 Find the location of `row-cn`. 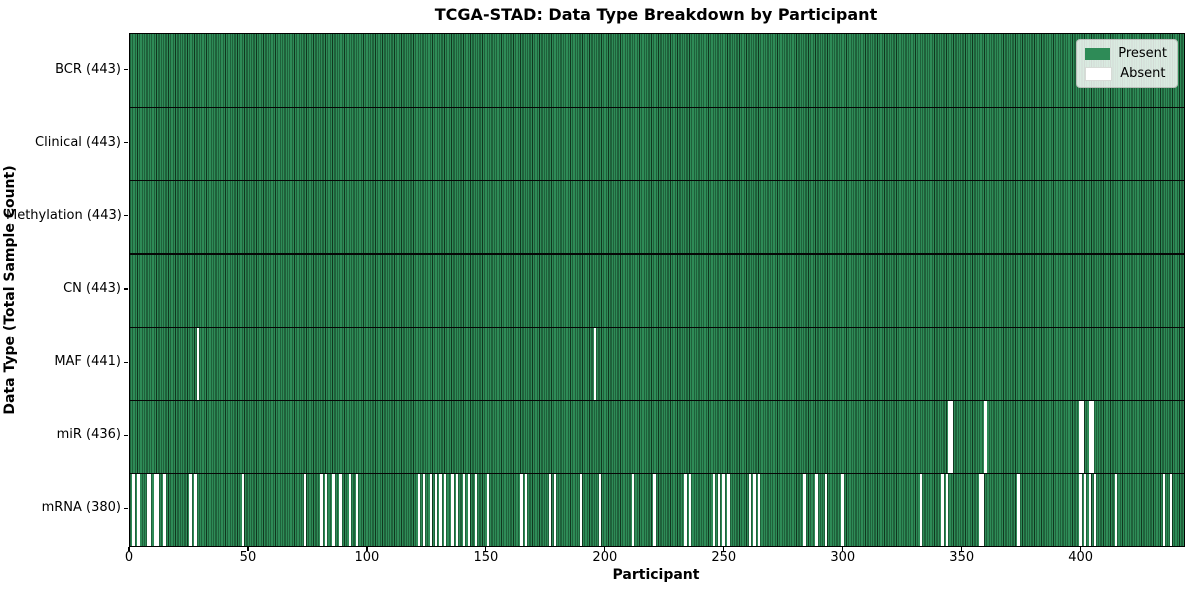

row-cn is located at coordinates (657, 290).